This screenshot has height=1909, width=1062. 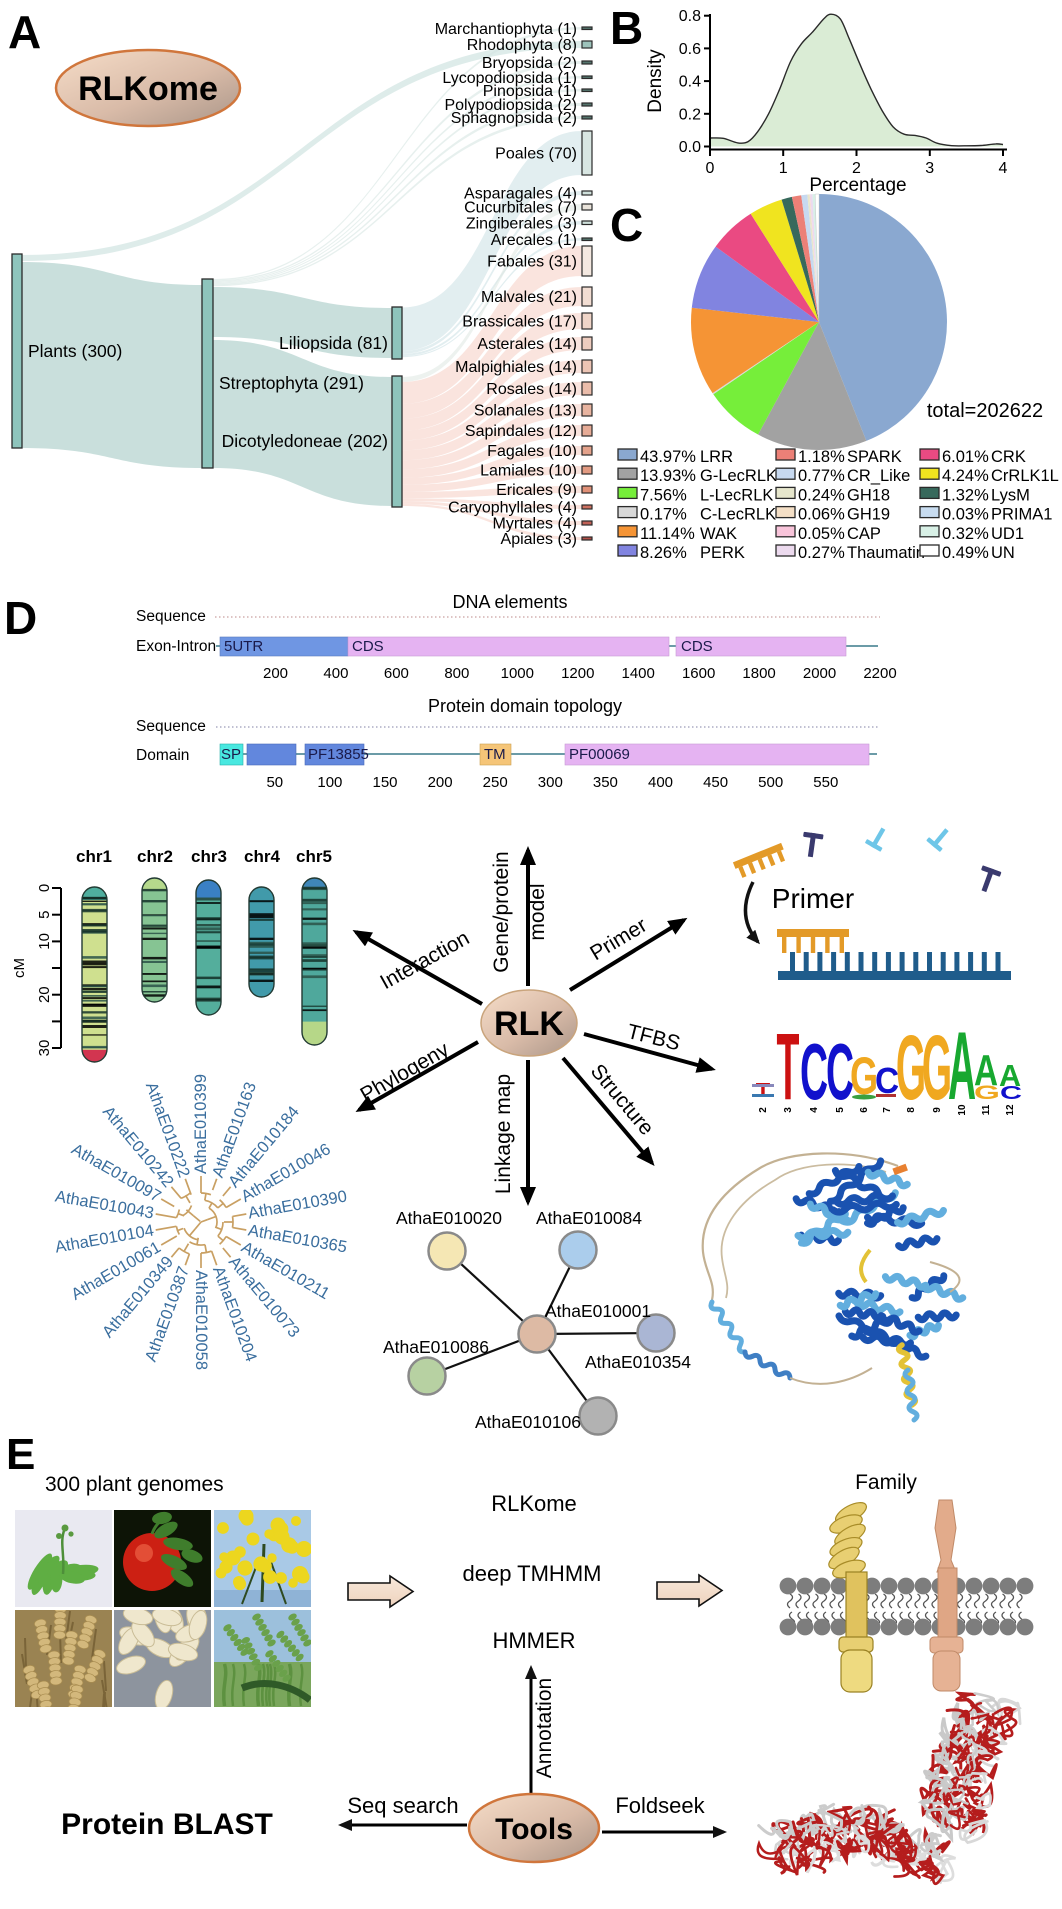 What do you see at coordinates (534, 240) in the screenshot?
I see `svg-text: Arecales (1)` at bounding box center [534, 240].